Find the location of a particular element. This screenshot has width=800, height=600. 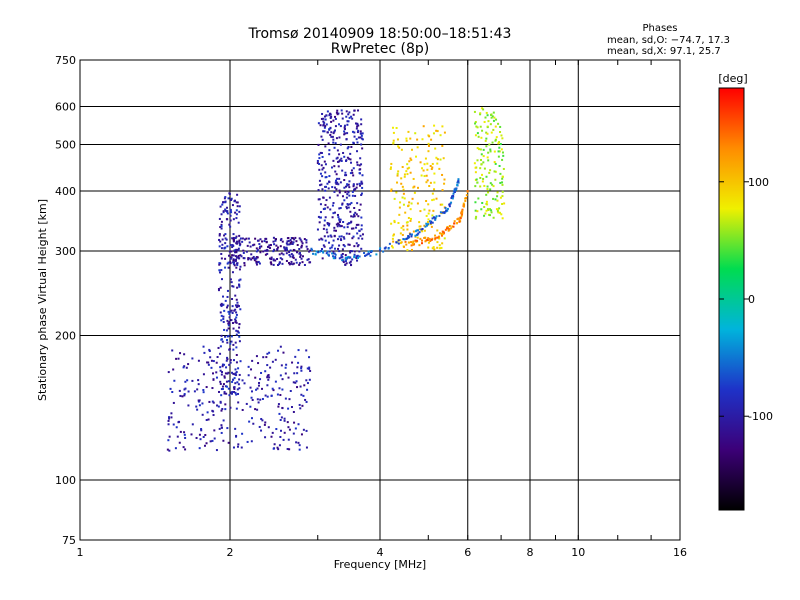

x-axis-label: Frequency [MHz] is located at coordinates (380, 564).